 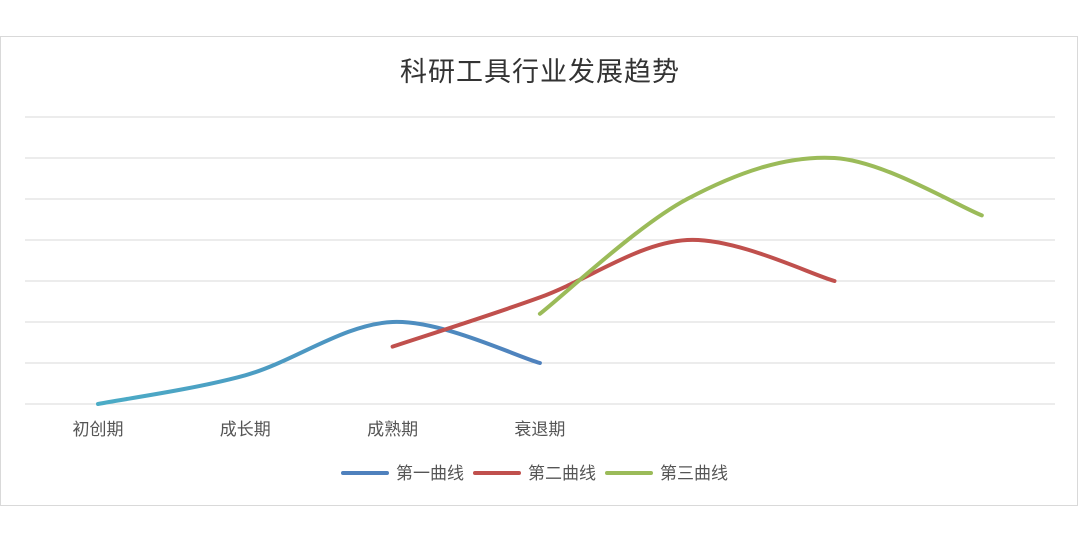 What do you see at coordinates (539, 430) in the screenshot?
I see `x-tick-label: 衰退期` at bounding box center [539, 430].